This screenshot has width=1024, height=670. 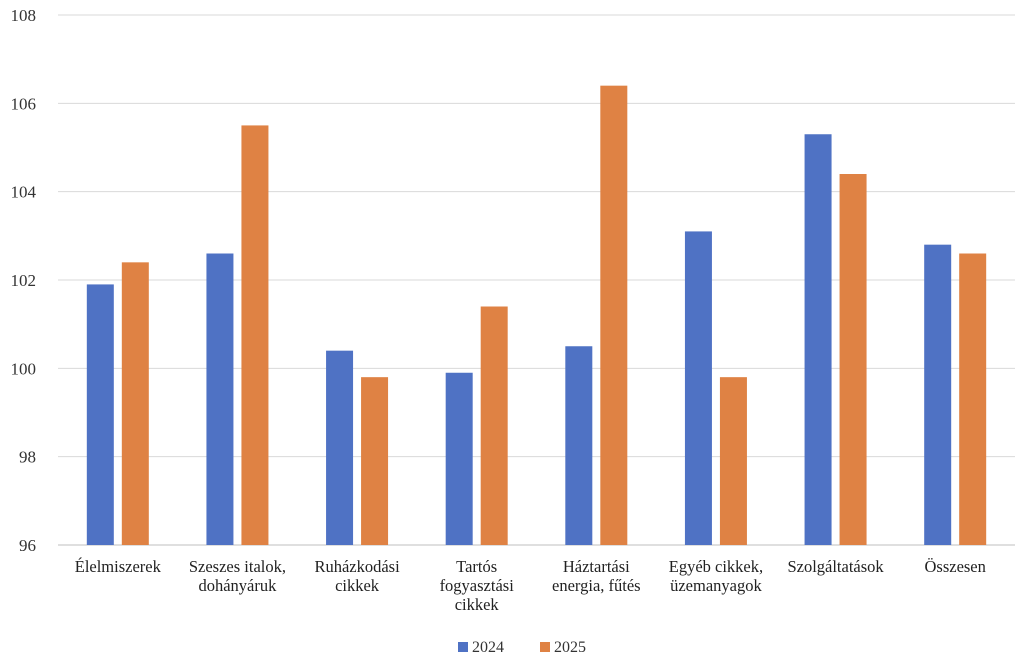 What do you see at coordinates (835, 566) in the screenshot?
I see `category-label: Szolgáltatások` at bounding box center [835, 566].